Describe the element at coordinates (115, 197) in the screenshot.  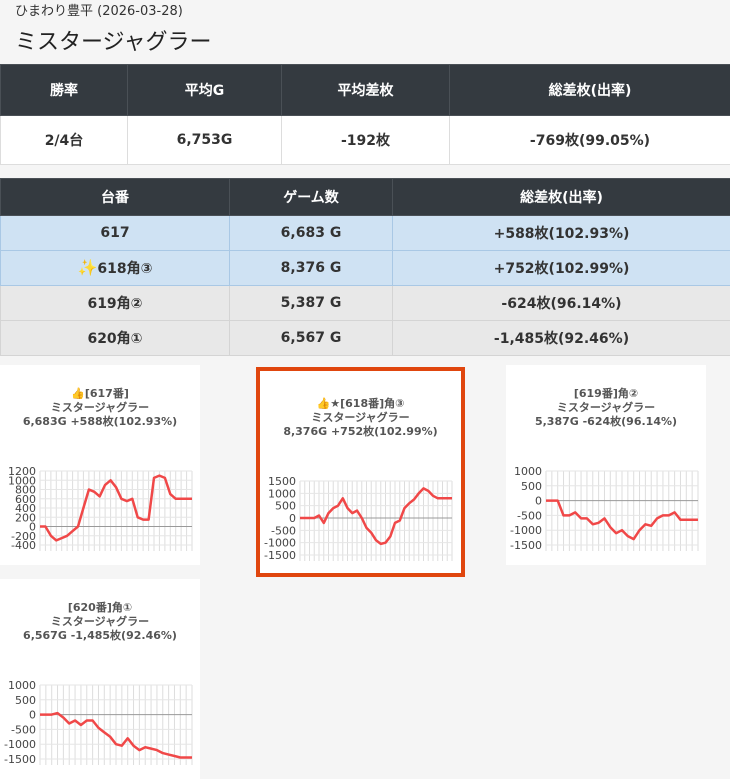
I see `machines-header-id: 台番` at that location.